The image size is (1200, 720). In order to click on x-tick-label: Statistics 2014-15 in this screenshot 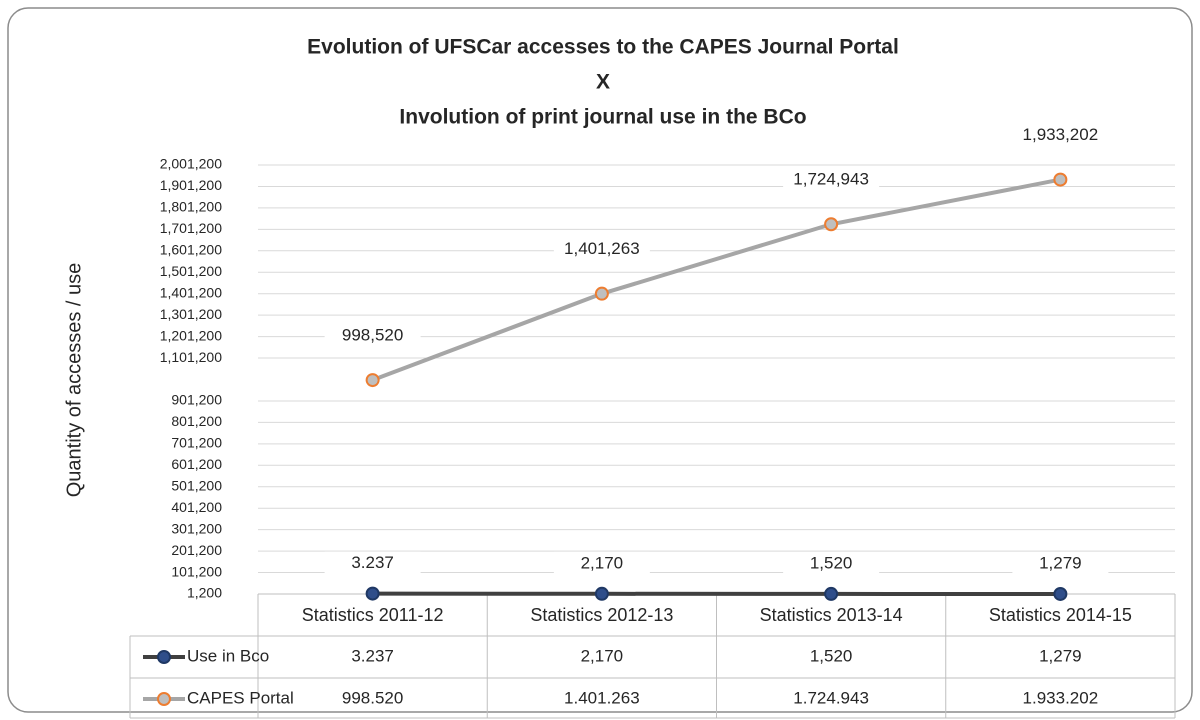, I will do `click(1060, 615)`.